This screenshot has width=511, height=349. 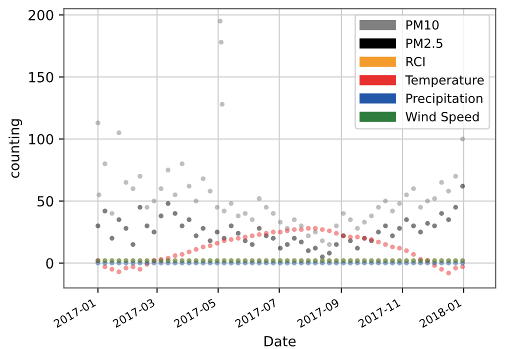 What do you see at coordinates (422, 25) in the screenshot?
I see `legend-label: PM10` at bounding box center [422, 25].